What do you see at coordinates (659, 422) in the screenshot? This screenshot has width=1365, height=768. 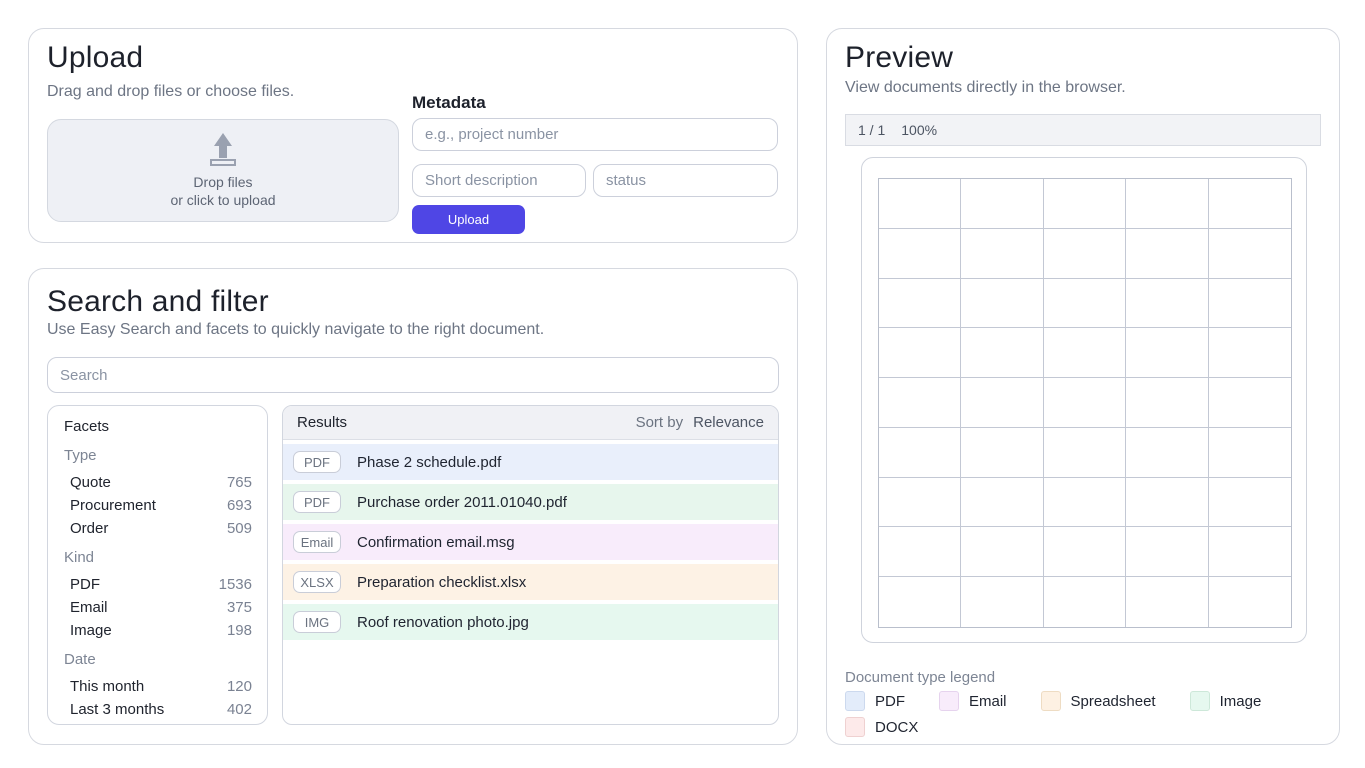 I see `sort-by-label: Sort by` at bounding box center [659, 422].